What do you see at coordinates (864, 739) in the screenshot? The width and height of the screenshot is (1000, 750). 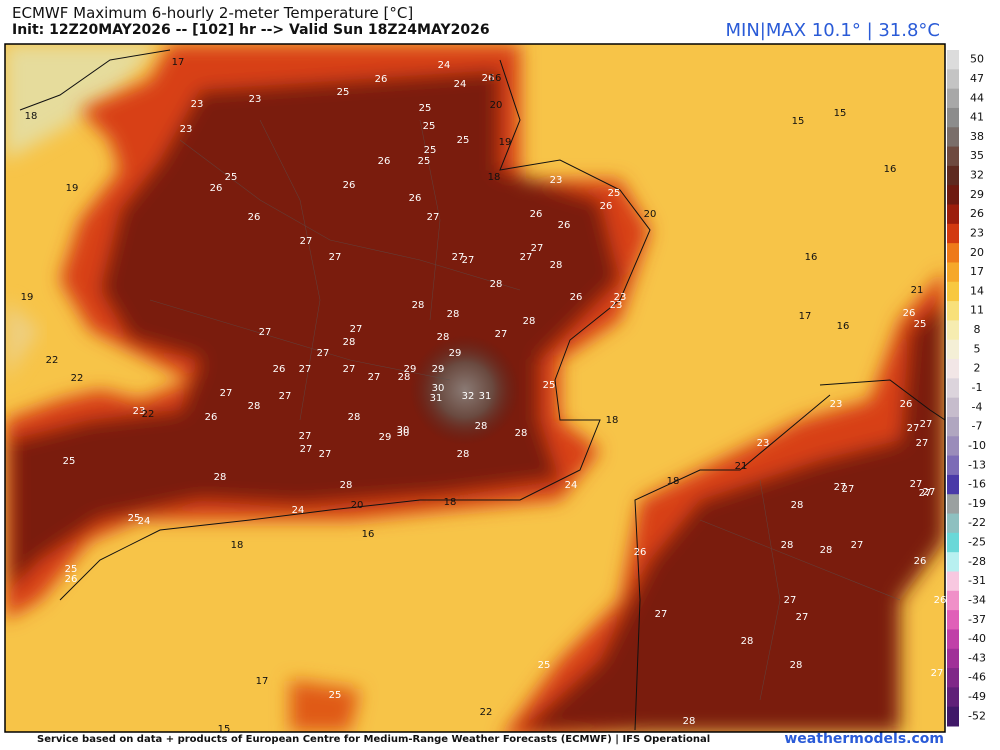 I see `site-link: weathermodels.com` at bounding box center [864, 739].